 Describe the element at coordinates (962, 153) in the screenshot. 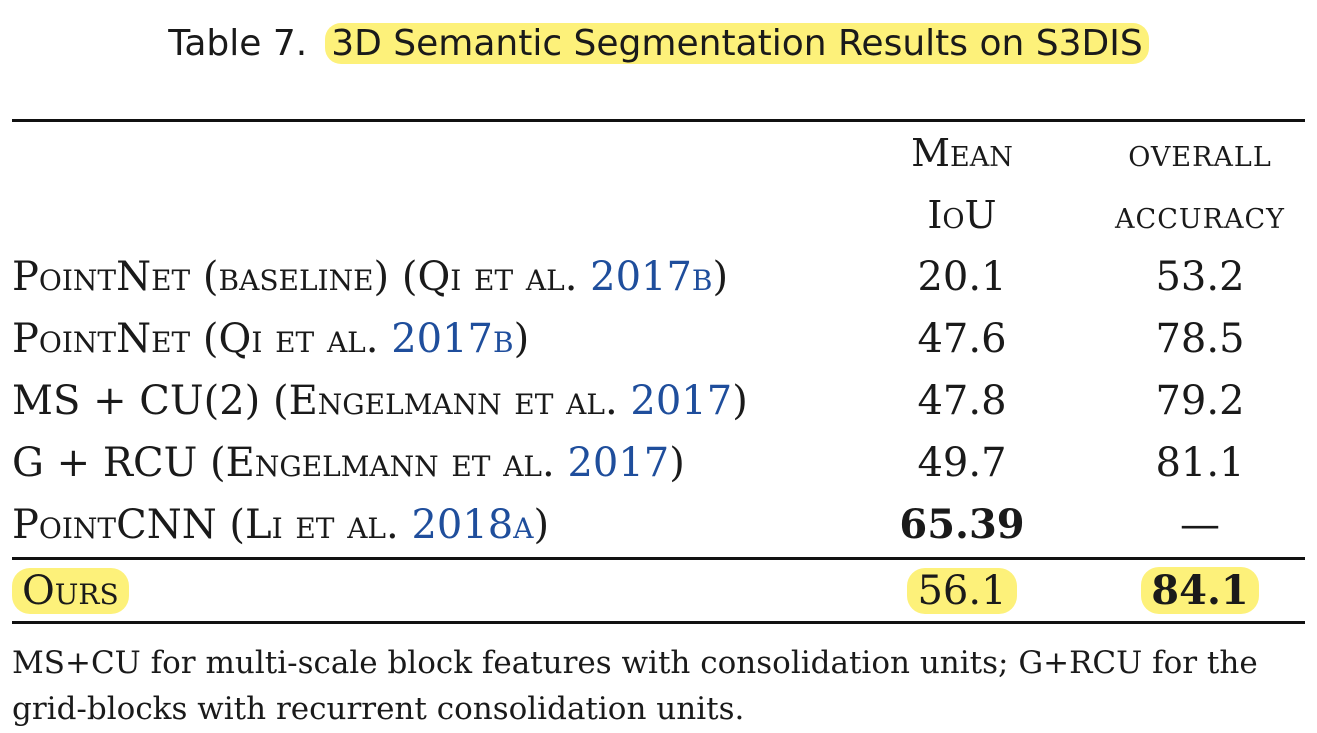

I see `header-mean-iou-line1: Mean` at that location.